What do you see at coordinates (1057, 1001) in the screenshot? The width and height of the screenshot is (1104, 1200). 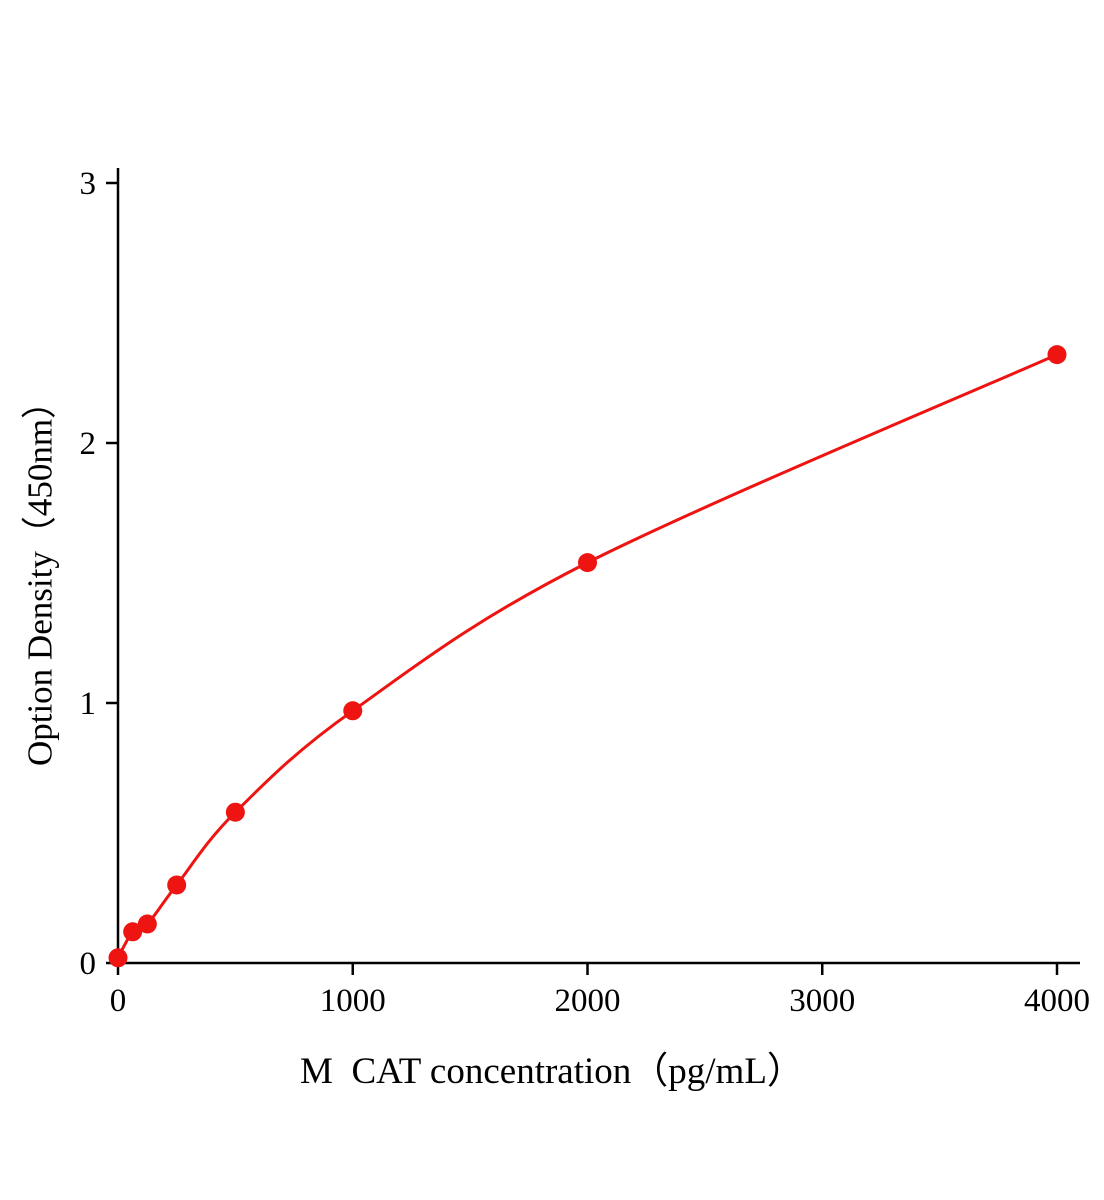 I see `x-tick-label: 4000` at bounding box center [1057, 1001].